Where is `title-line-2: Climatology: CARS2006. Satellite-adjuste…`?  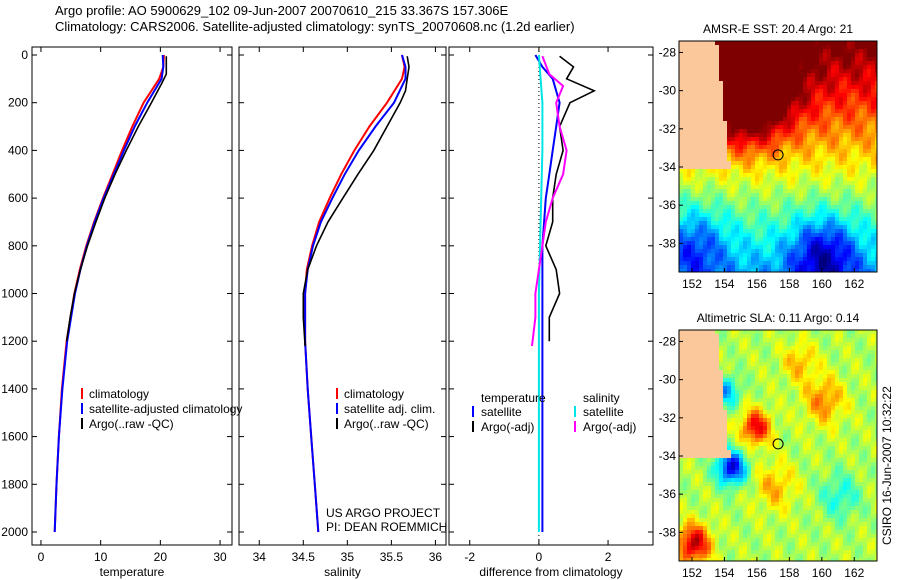 title-line-2: Climatology: CARS2006. Satellite-adjuste… is located at coordinates (315, 26).